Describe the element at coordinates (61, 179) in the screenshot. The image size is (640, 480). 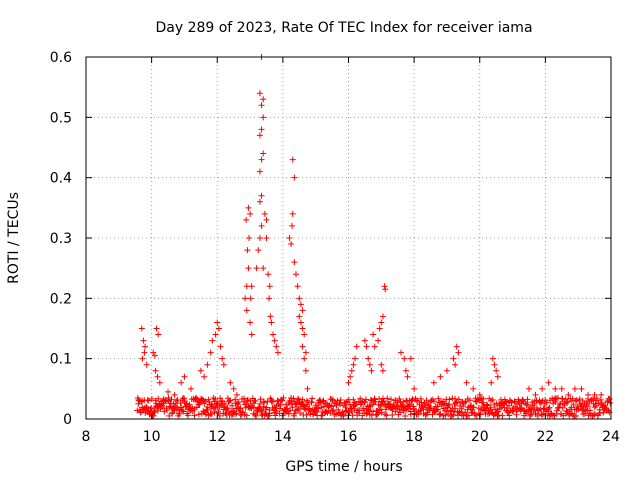
I see `y-tick-label: 0.4` at that location.